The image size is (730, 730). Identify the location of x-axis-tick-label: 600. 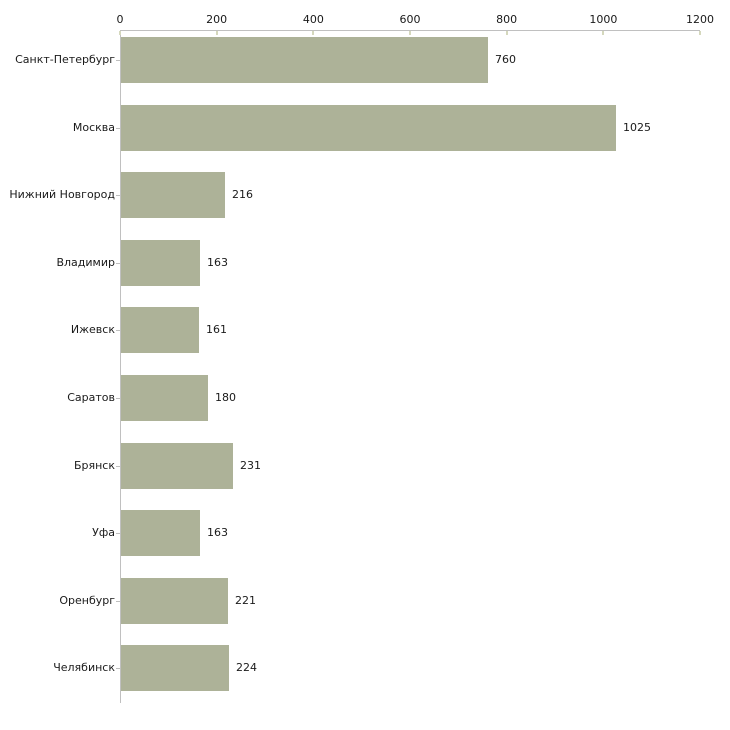
(410, 19).